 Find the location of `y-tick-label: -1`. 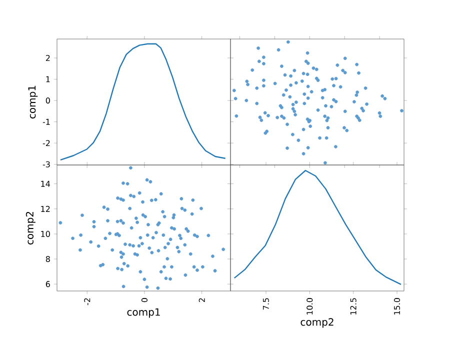

y-tick-label: -1 is located at coordinates (46, 121).